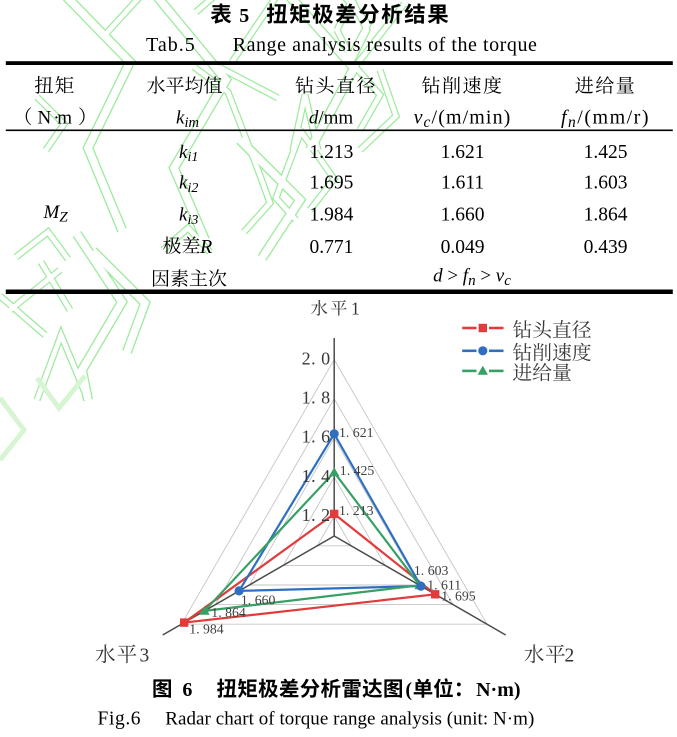 This screenshot has height=737, width=677. I want to click on svg-text: 3, so click(145, 656).